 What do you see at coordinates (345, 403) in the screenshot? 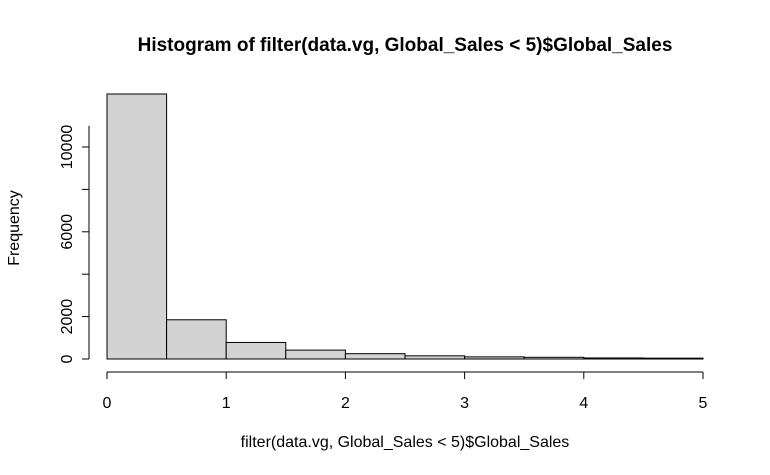
I see `x-tick-label: 2` at bounding box center [345, 403].